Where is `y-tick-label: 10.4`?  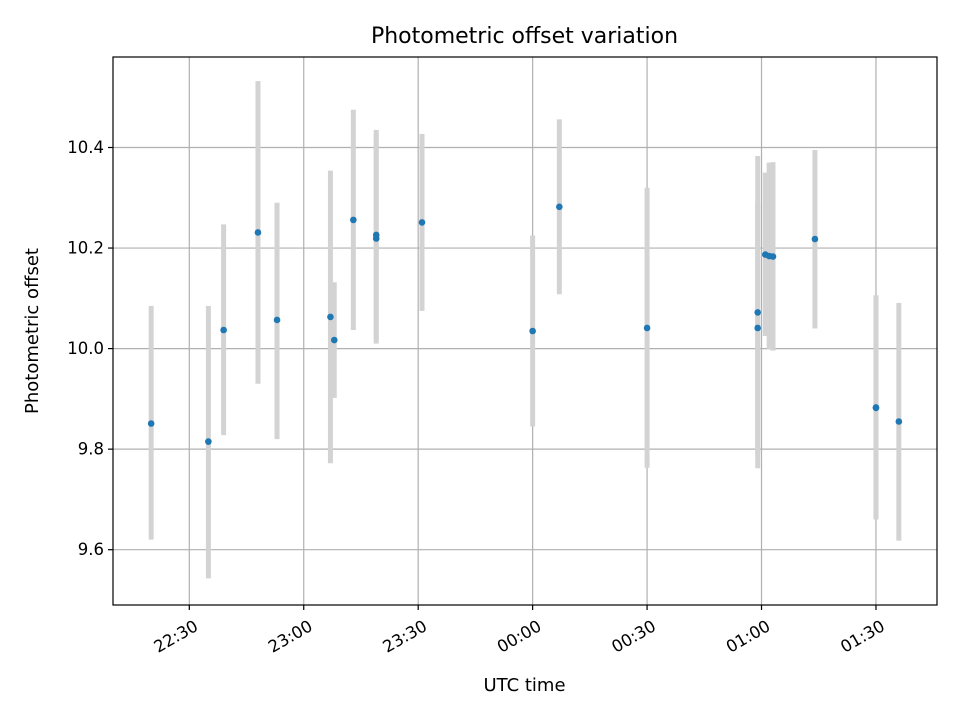 y-tick-label: 10.4 is located at coordinates (85, 147).